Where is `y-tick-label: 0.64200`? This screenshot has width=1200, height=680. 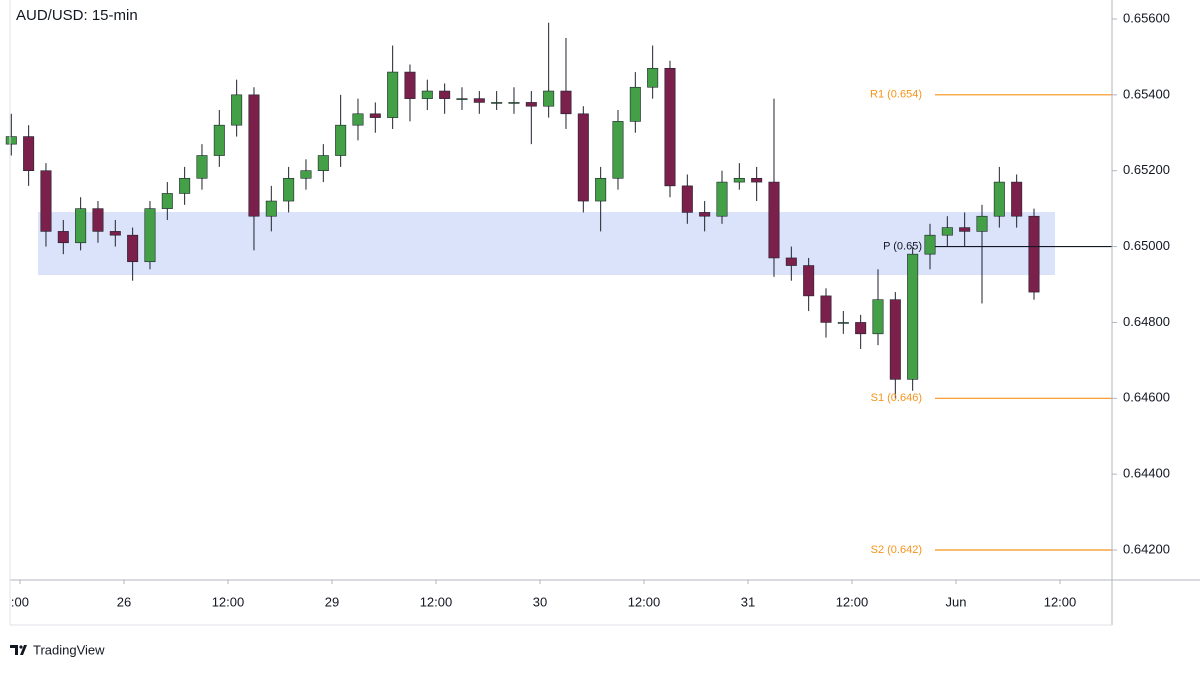 y-tick-label: 0.64200 is located at coordinates (1146, 548).